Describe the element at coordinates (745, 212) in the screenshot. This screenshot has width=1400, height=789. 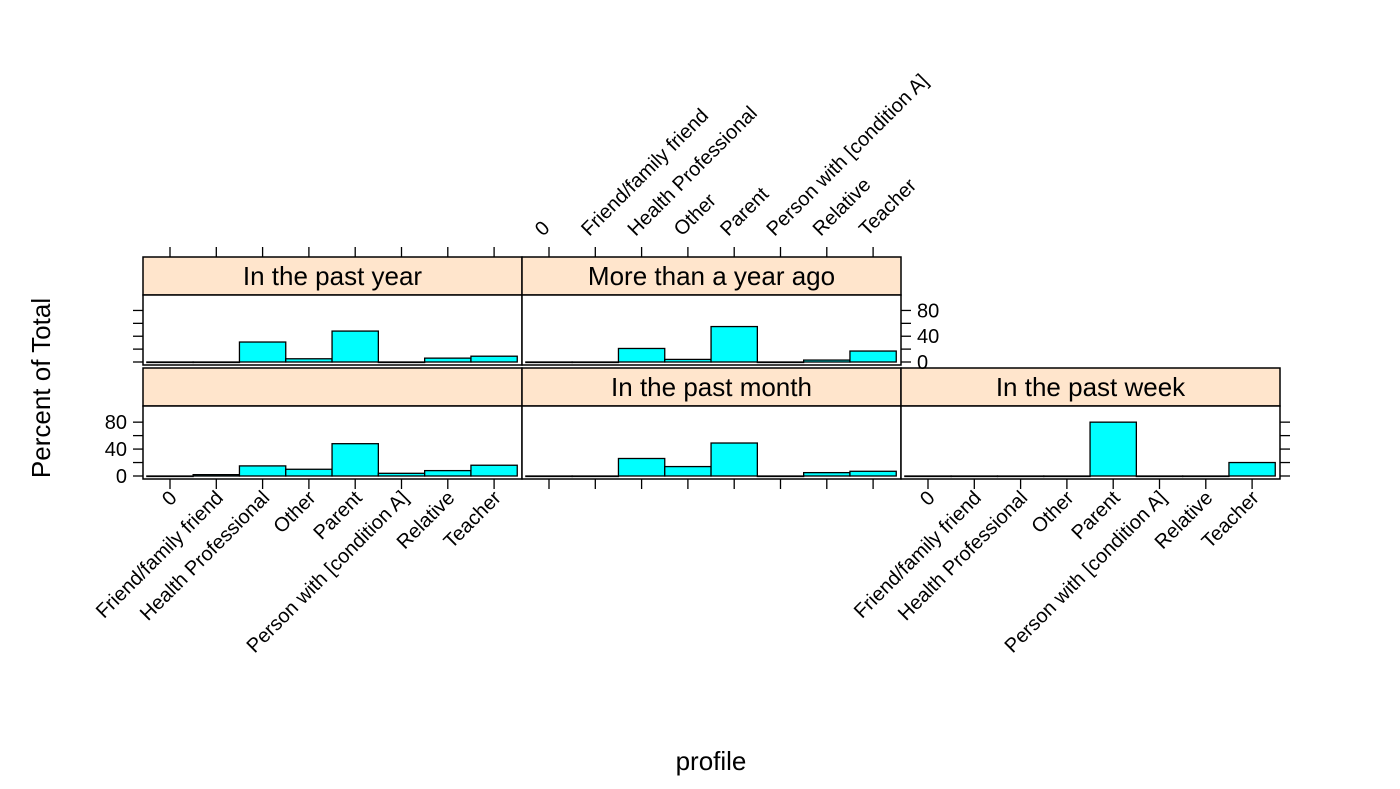
I see `x-tick-label: Parent` at that location.